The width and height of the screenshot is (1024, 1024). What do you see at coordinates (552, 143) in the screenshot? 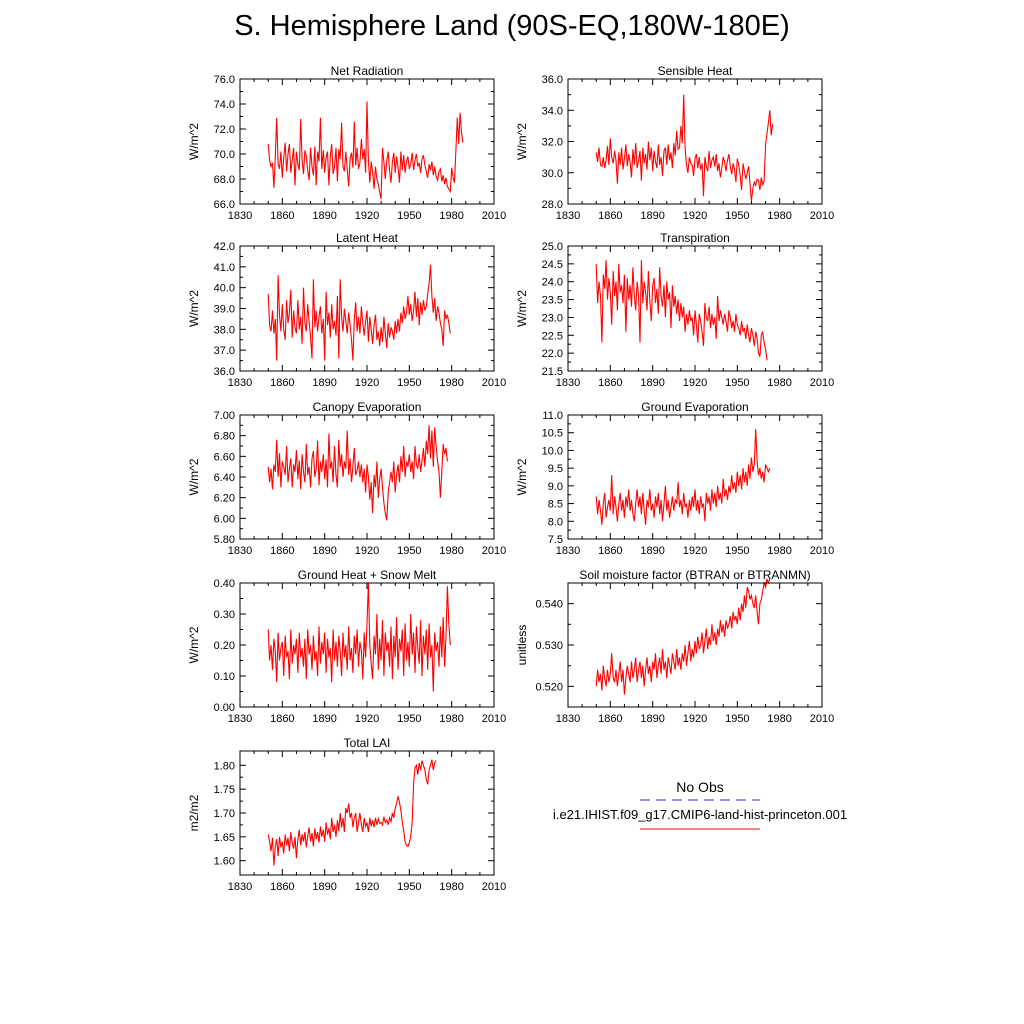
I see `y-tick-label: 32.0` at bounding box center [552, 143].